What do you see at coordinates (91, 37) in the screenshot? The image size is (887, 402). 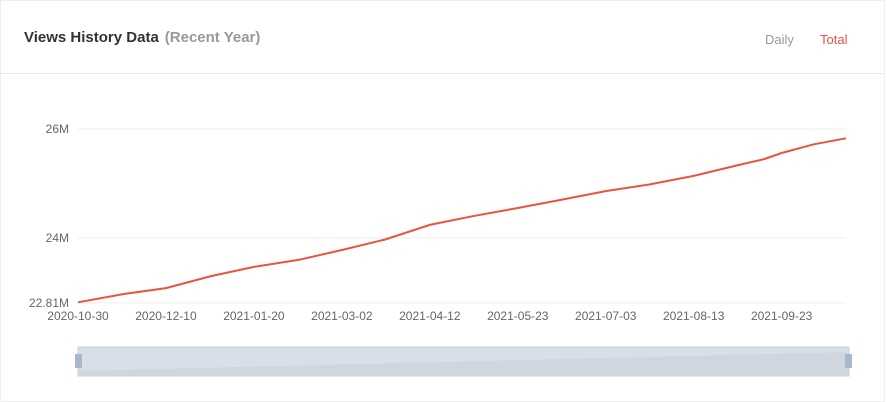 I see `title-text: Views History Data` at bounding box center [91, 37].